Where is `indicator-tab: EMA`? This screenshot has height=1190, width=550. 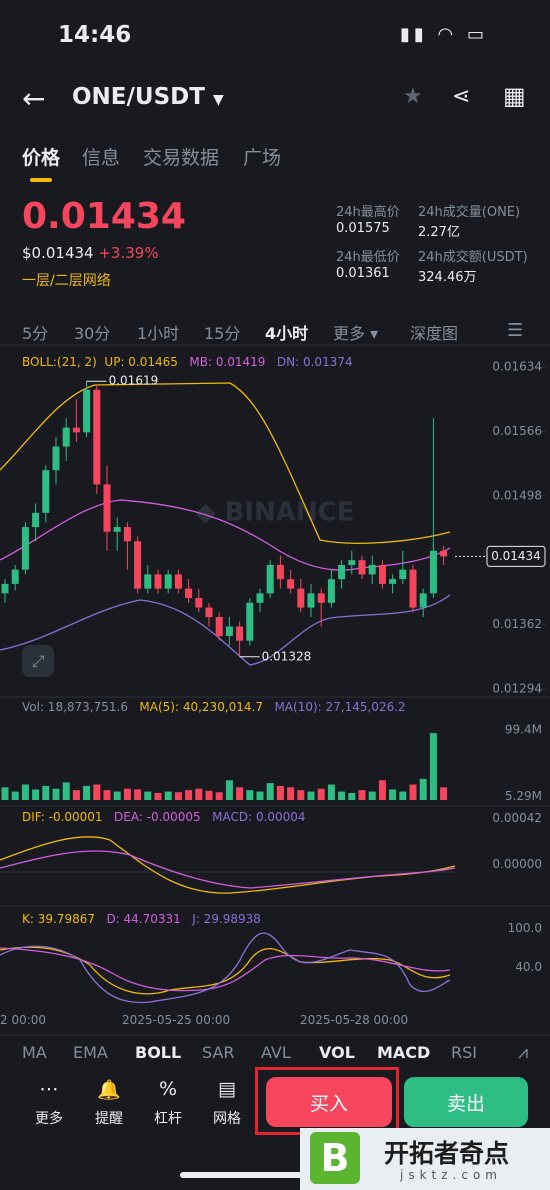 indicator-tab: EMA is located at coordinates (90, 1052).